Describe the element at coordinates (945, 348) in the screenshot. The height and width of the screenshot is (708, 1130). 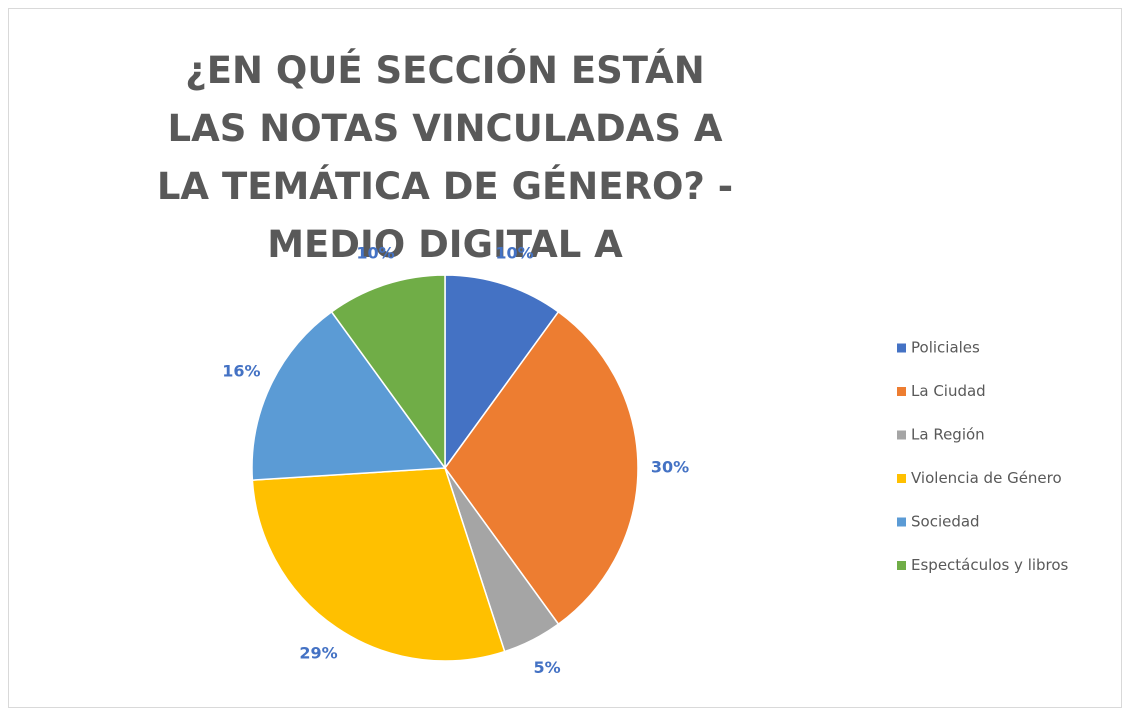
I see `legend-label: Policiales` at that location.